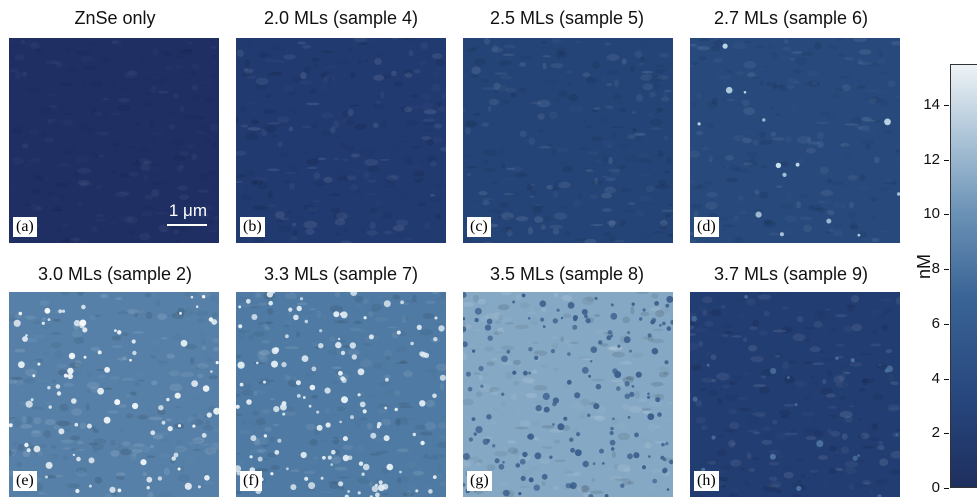 The image size is (977, 497). Describe the element at coordinates (251, 481) in the screenshot. I see `panel-label-f: (f)` at that location.